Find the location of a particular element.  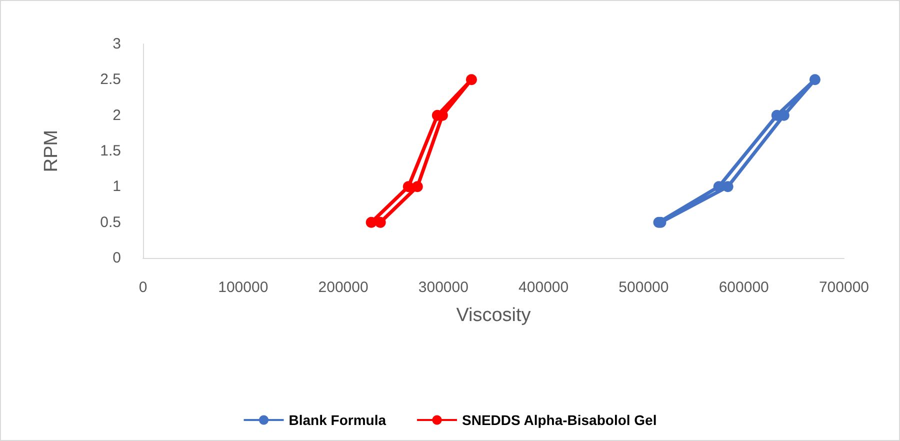

x-tick-label: 300000 is located at coordinates (443, 287).